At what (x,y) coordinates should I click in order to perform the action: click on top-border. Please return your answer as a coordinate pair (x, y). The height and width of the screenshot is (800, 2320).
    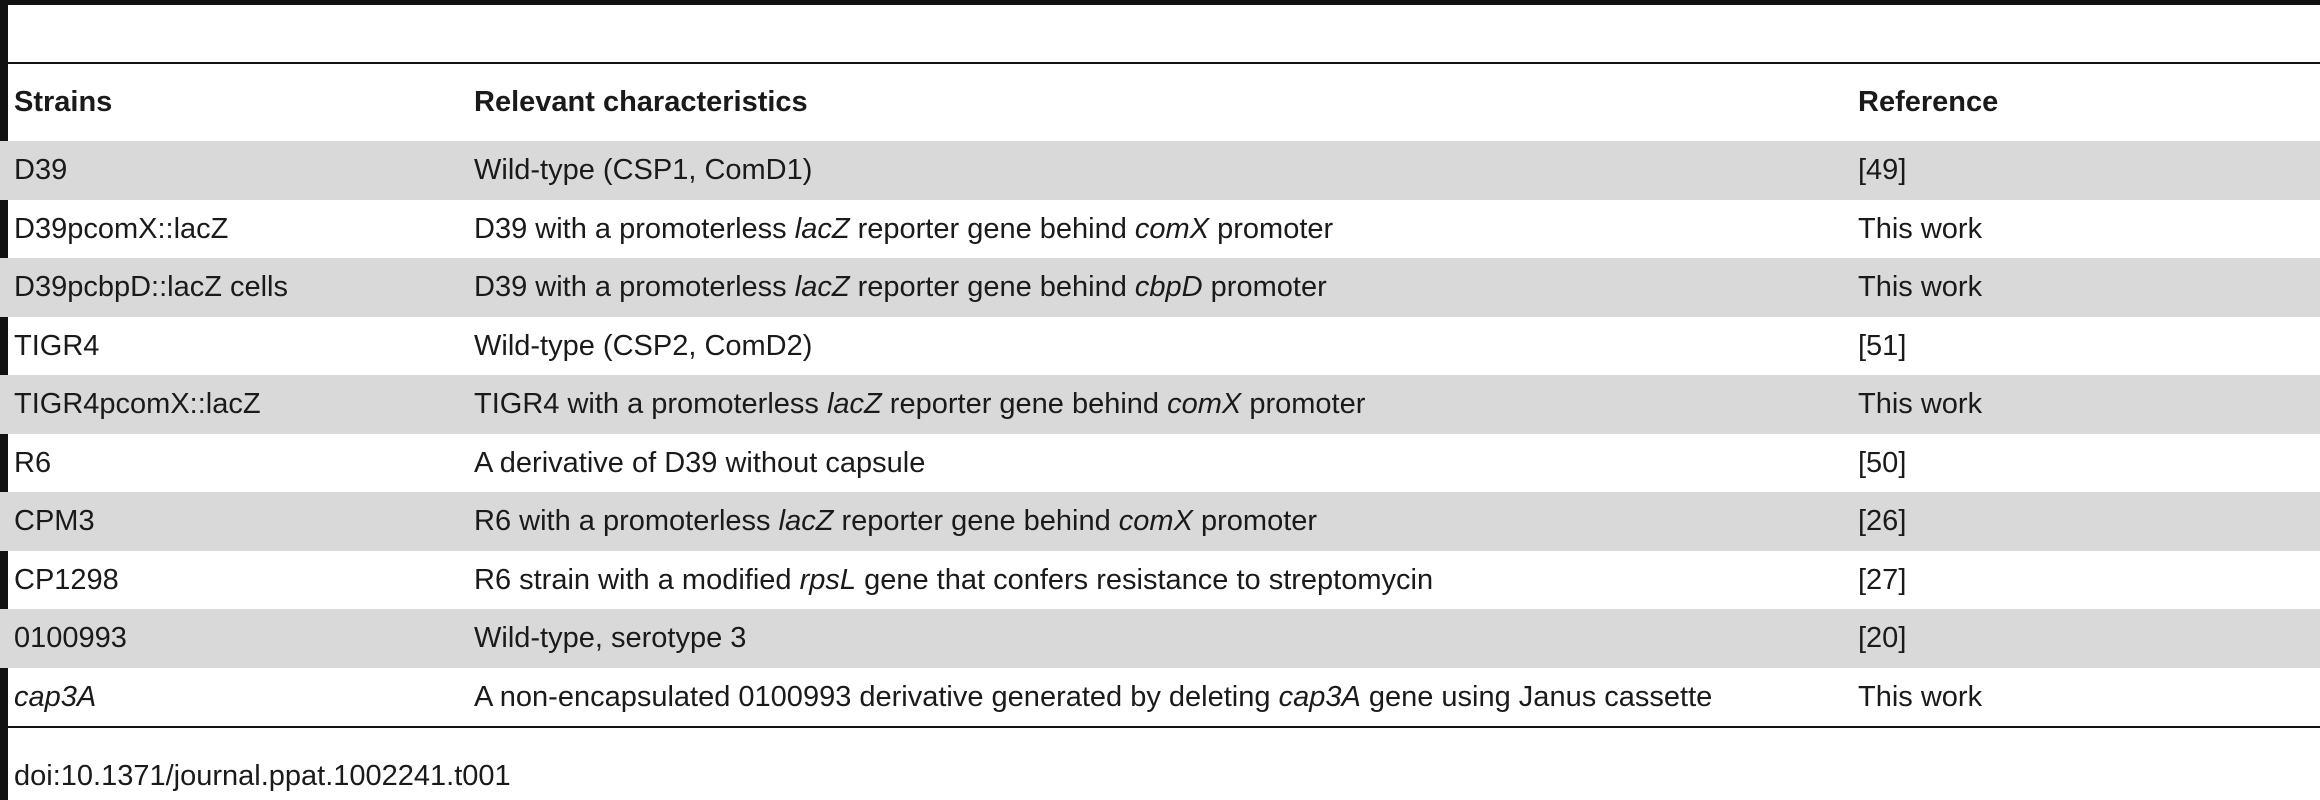
    Looking at the image, I should click on (1160, 2).